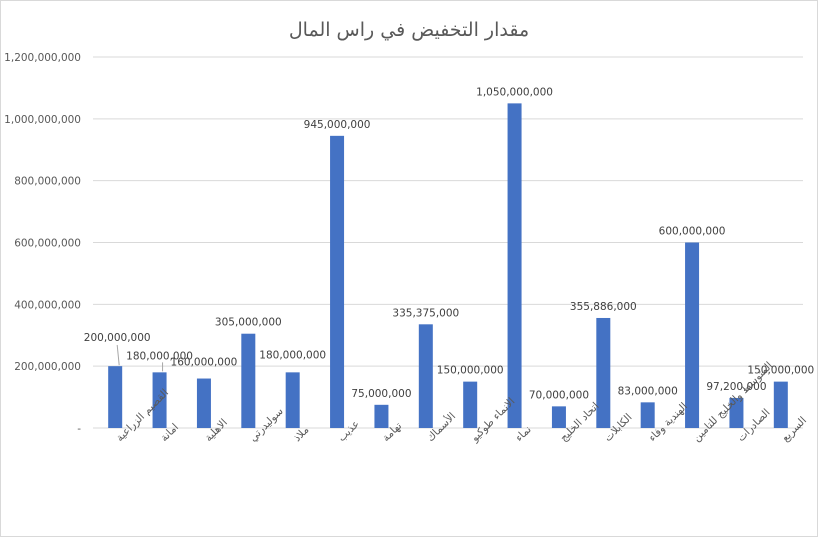  Describe the element at coordinates (514, 92) in the screenshot. I see `data-label: 1,050,000,000` at that location.